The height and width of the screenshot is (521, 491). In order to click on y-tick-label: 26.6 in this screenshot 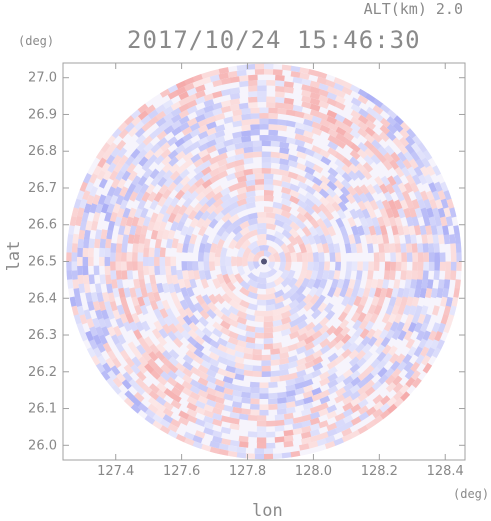, I will do `click(42, 225)`.